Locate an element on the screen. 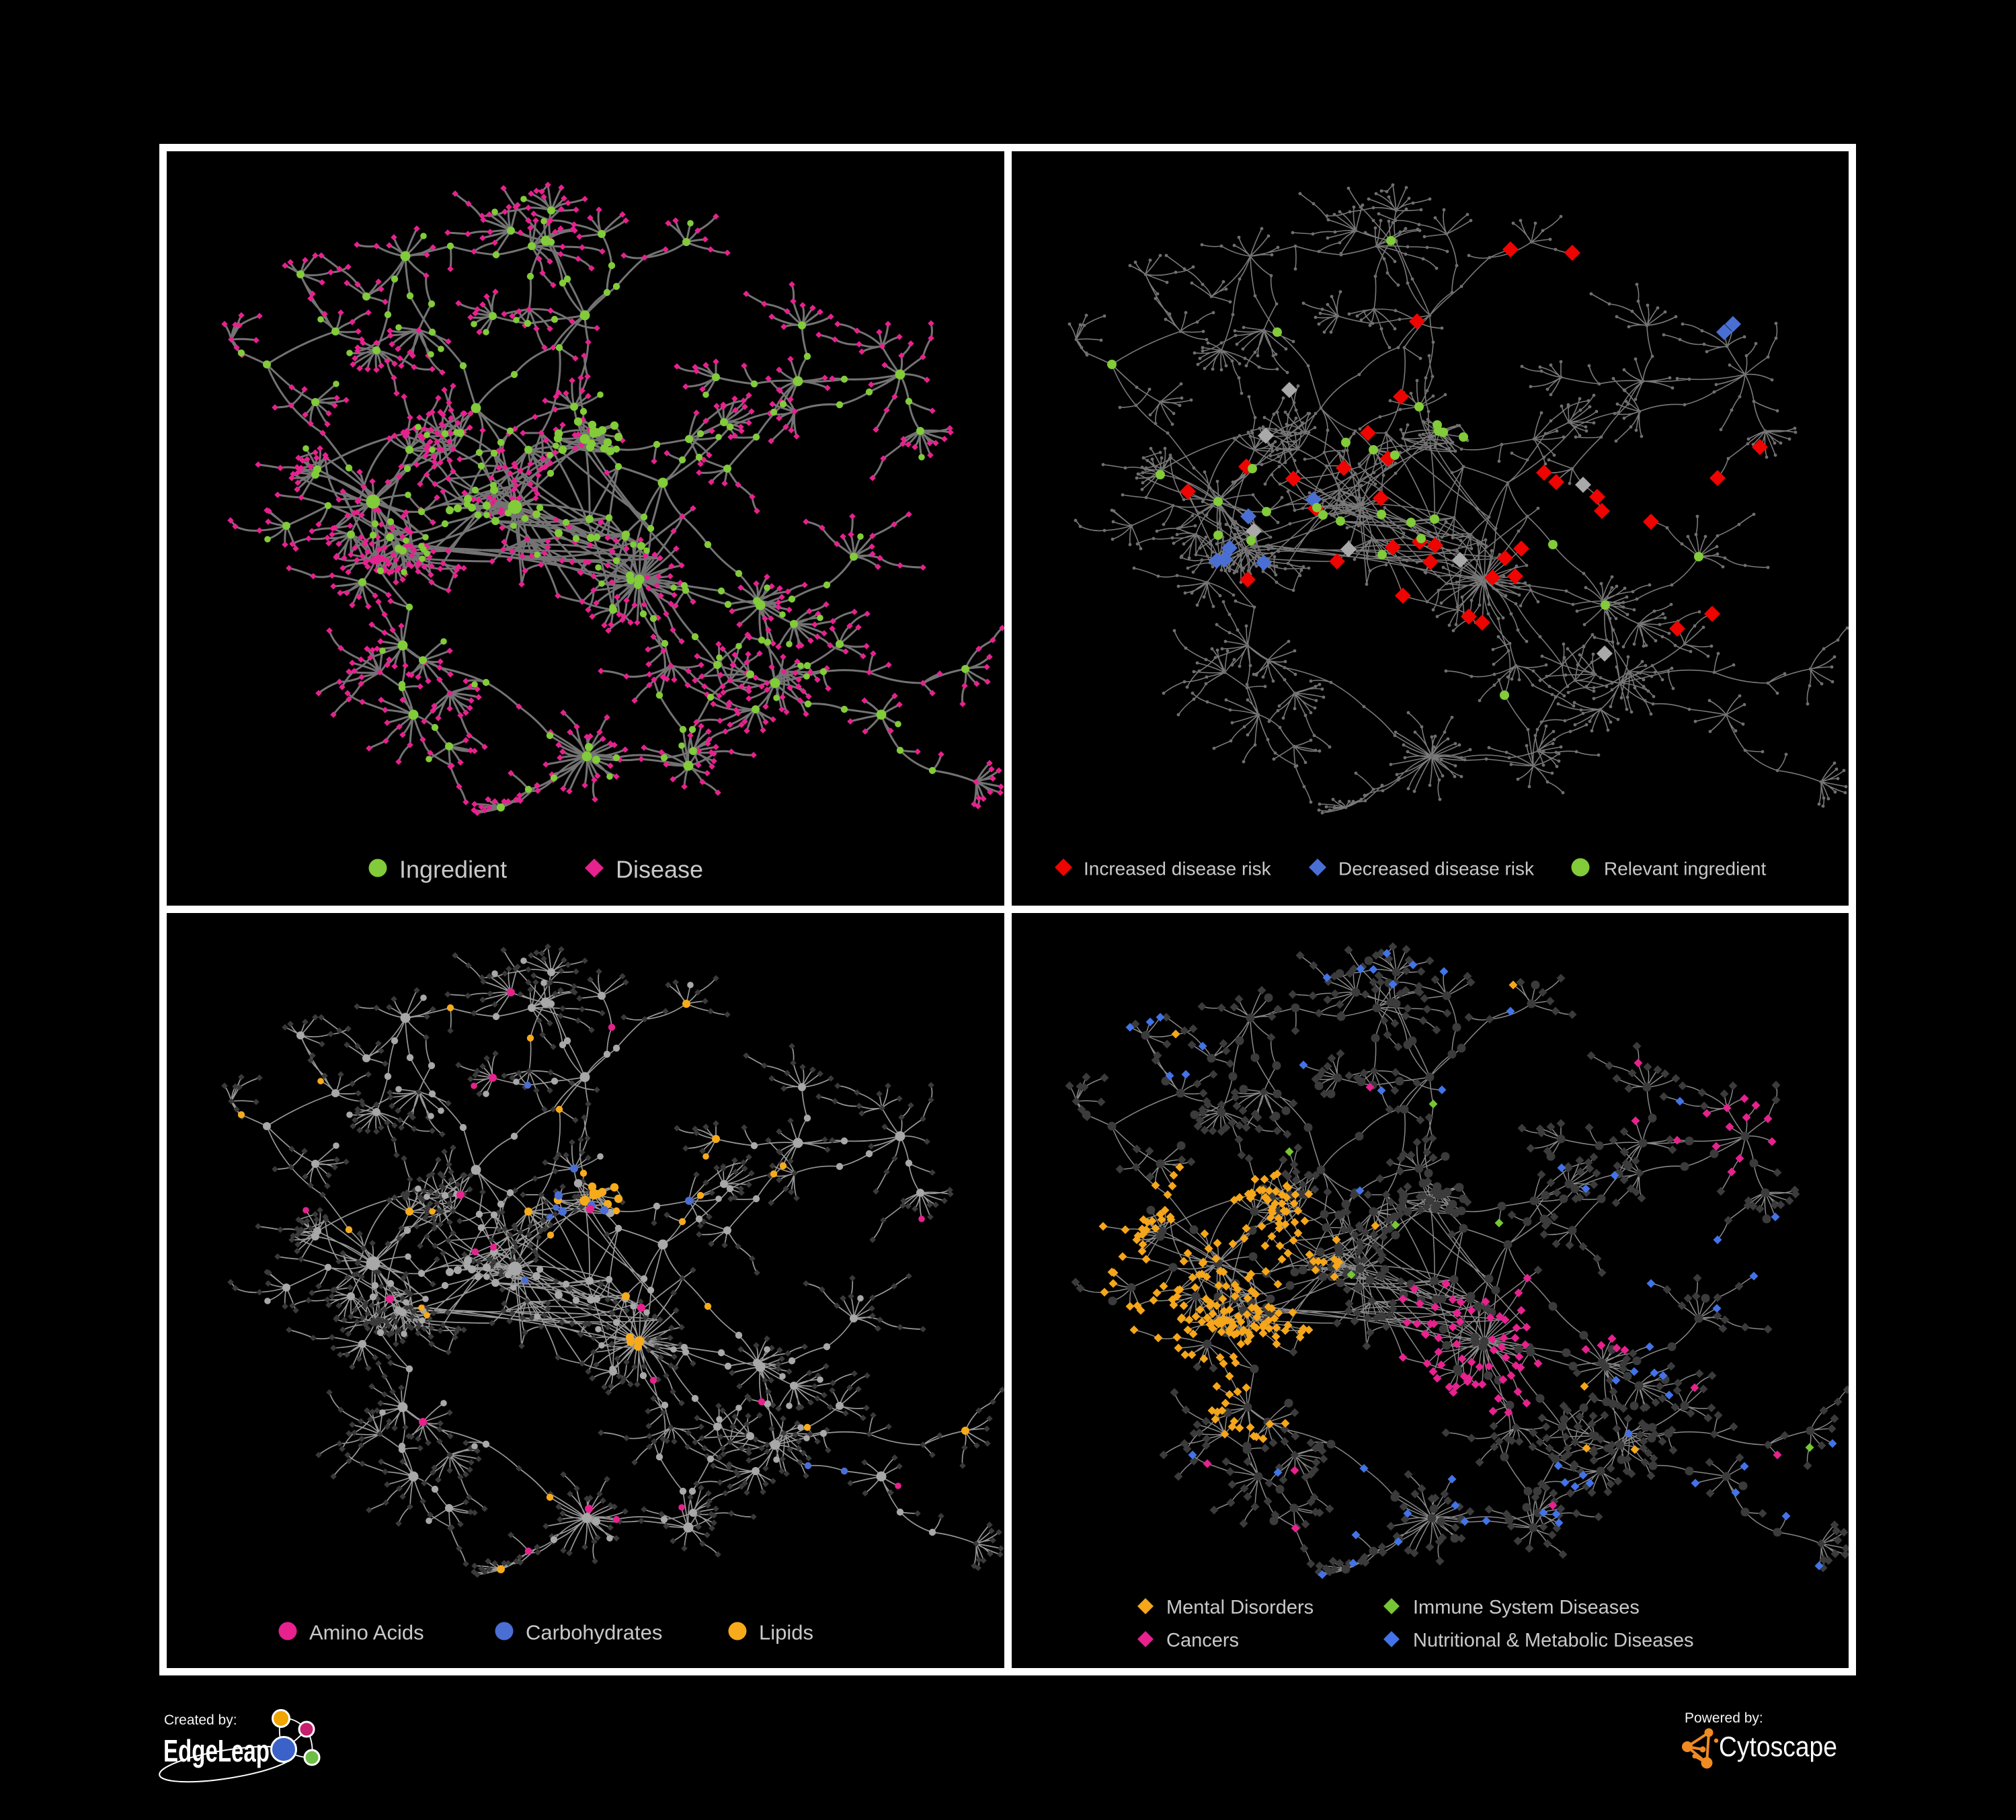 Image resolution: width=2016 pixels, height=1820 pixels. svg-text: Carbohydrates is located at coordinates (594, 1633).